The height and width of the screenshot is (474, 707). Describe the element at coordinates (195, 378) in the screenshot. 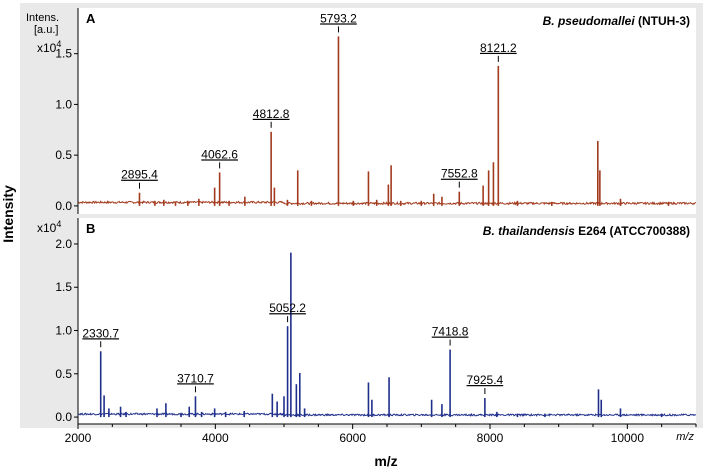

I see `peak-label: 3710.7` at that location.